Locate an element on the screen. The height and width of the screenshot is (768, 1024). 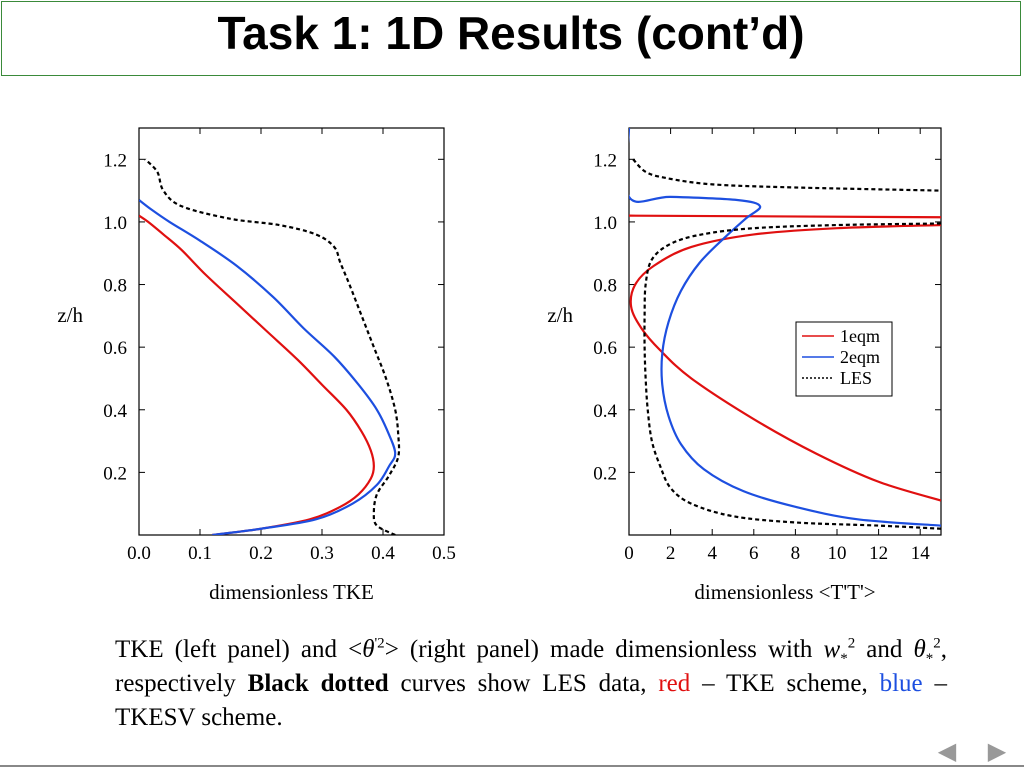
page-title: Task 1: 1D Results (cont’d) is located at coordinates (511, 33).